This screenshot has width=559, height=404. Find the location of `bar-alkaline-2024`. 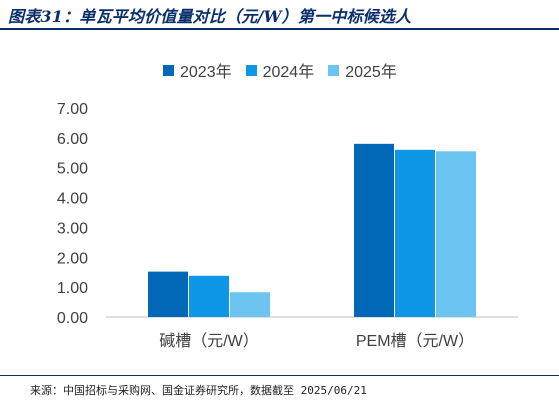

bar-alkaline-2024 is located at coordinates (209, 296).